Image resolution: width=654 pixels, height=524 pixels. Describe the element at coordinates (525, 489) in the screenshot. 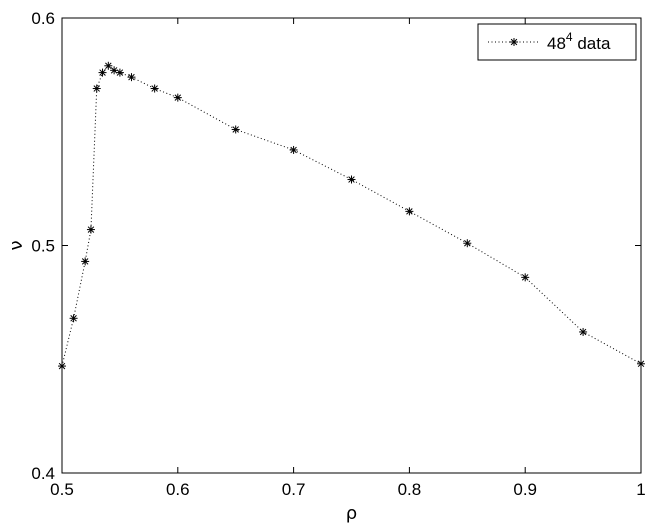

I see `x-tick-label: 0.9` at that location.